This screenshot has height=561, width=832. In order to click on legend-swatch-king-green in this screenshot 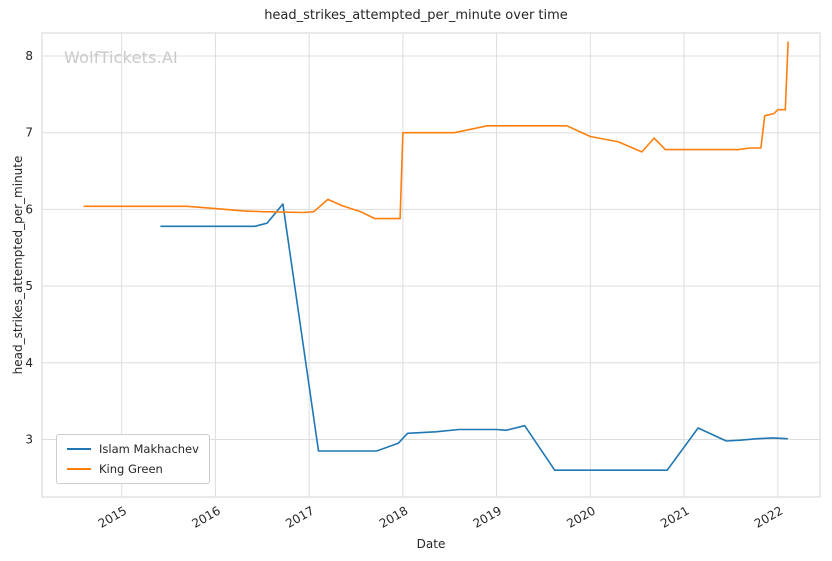, I will do `click(79, 469)`.